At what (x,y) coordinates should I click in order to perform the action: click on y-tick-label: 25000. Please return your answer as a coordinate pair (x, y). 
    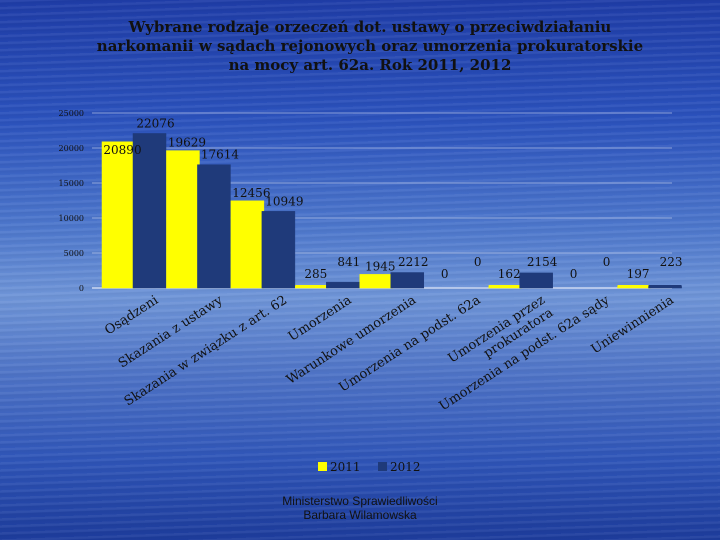
    Looking at the image, I should click on (71, 113).